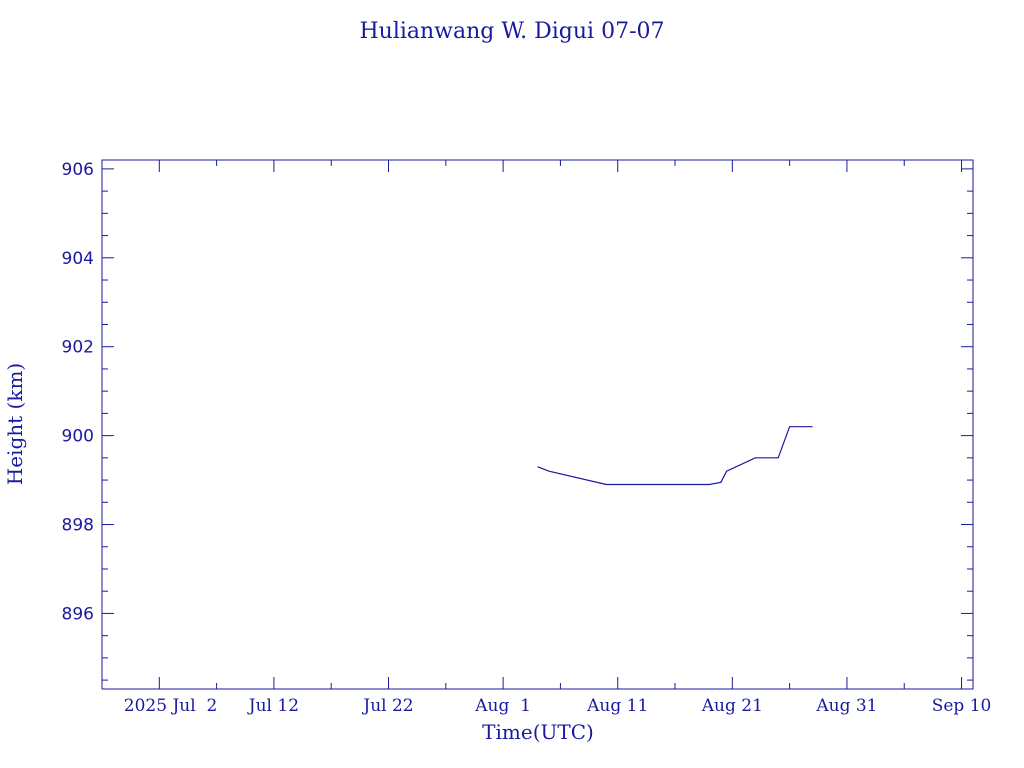  I want to click on x-tick-label: Aug 11, so click(617, 706).